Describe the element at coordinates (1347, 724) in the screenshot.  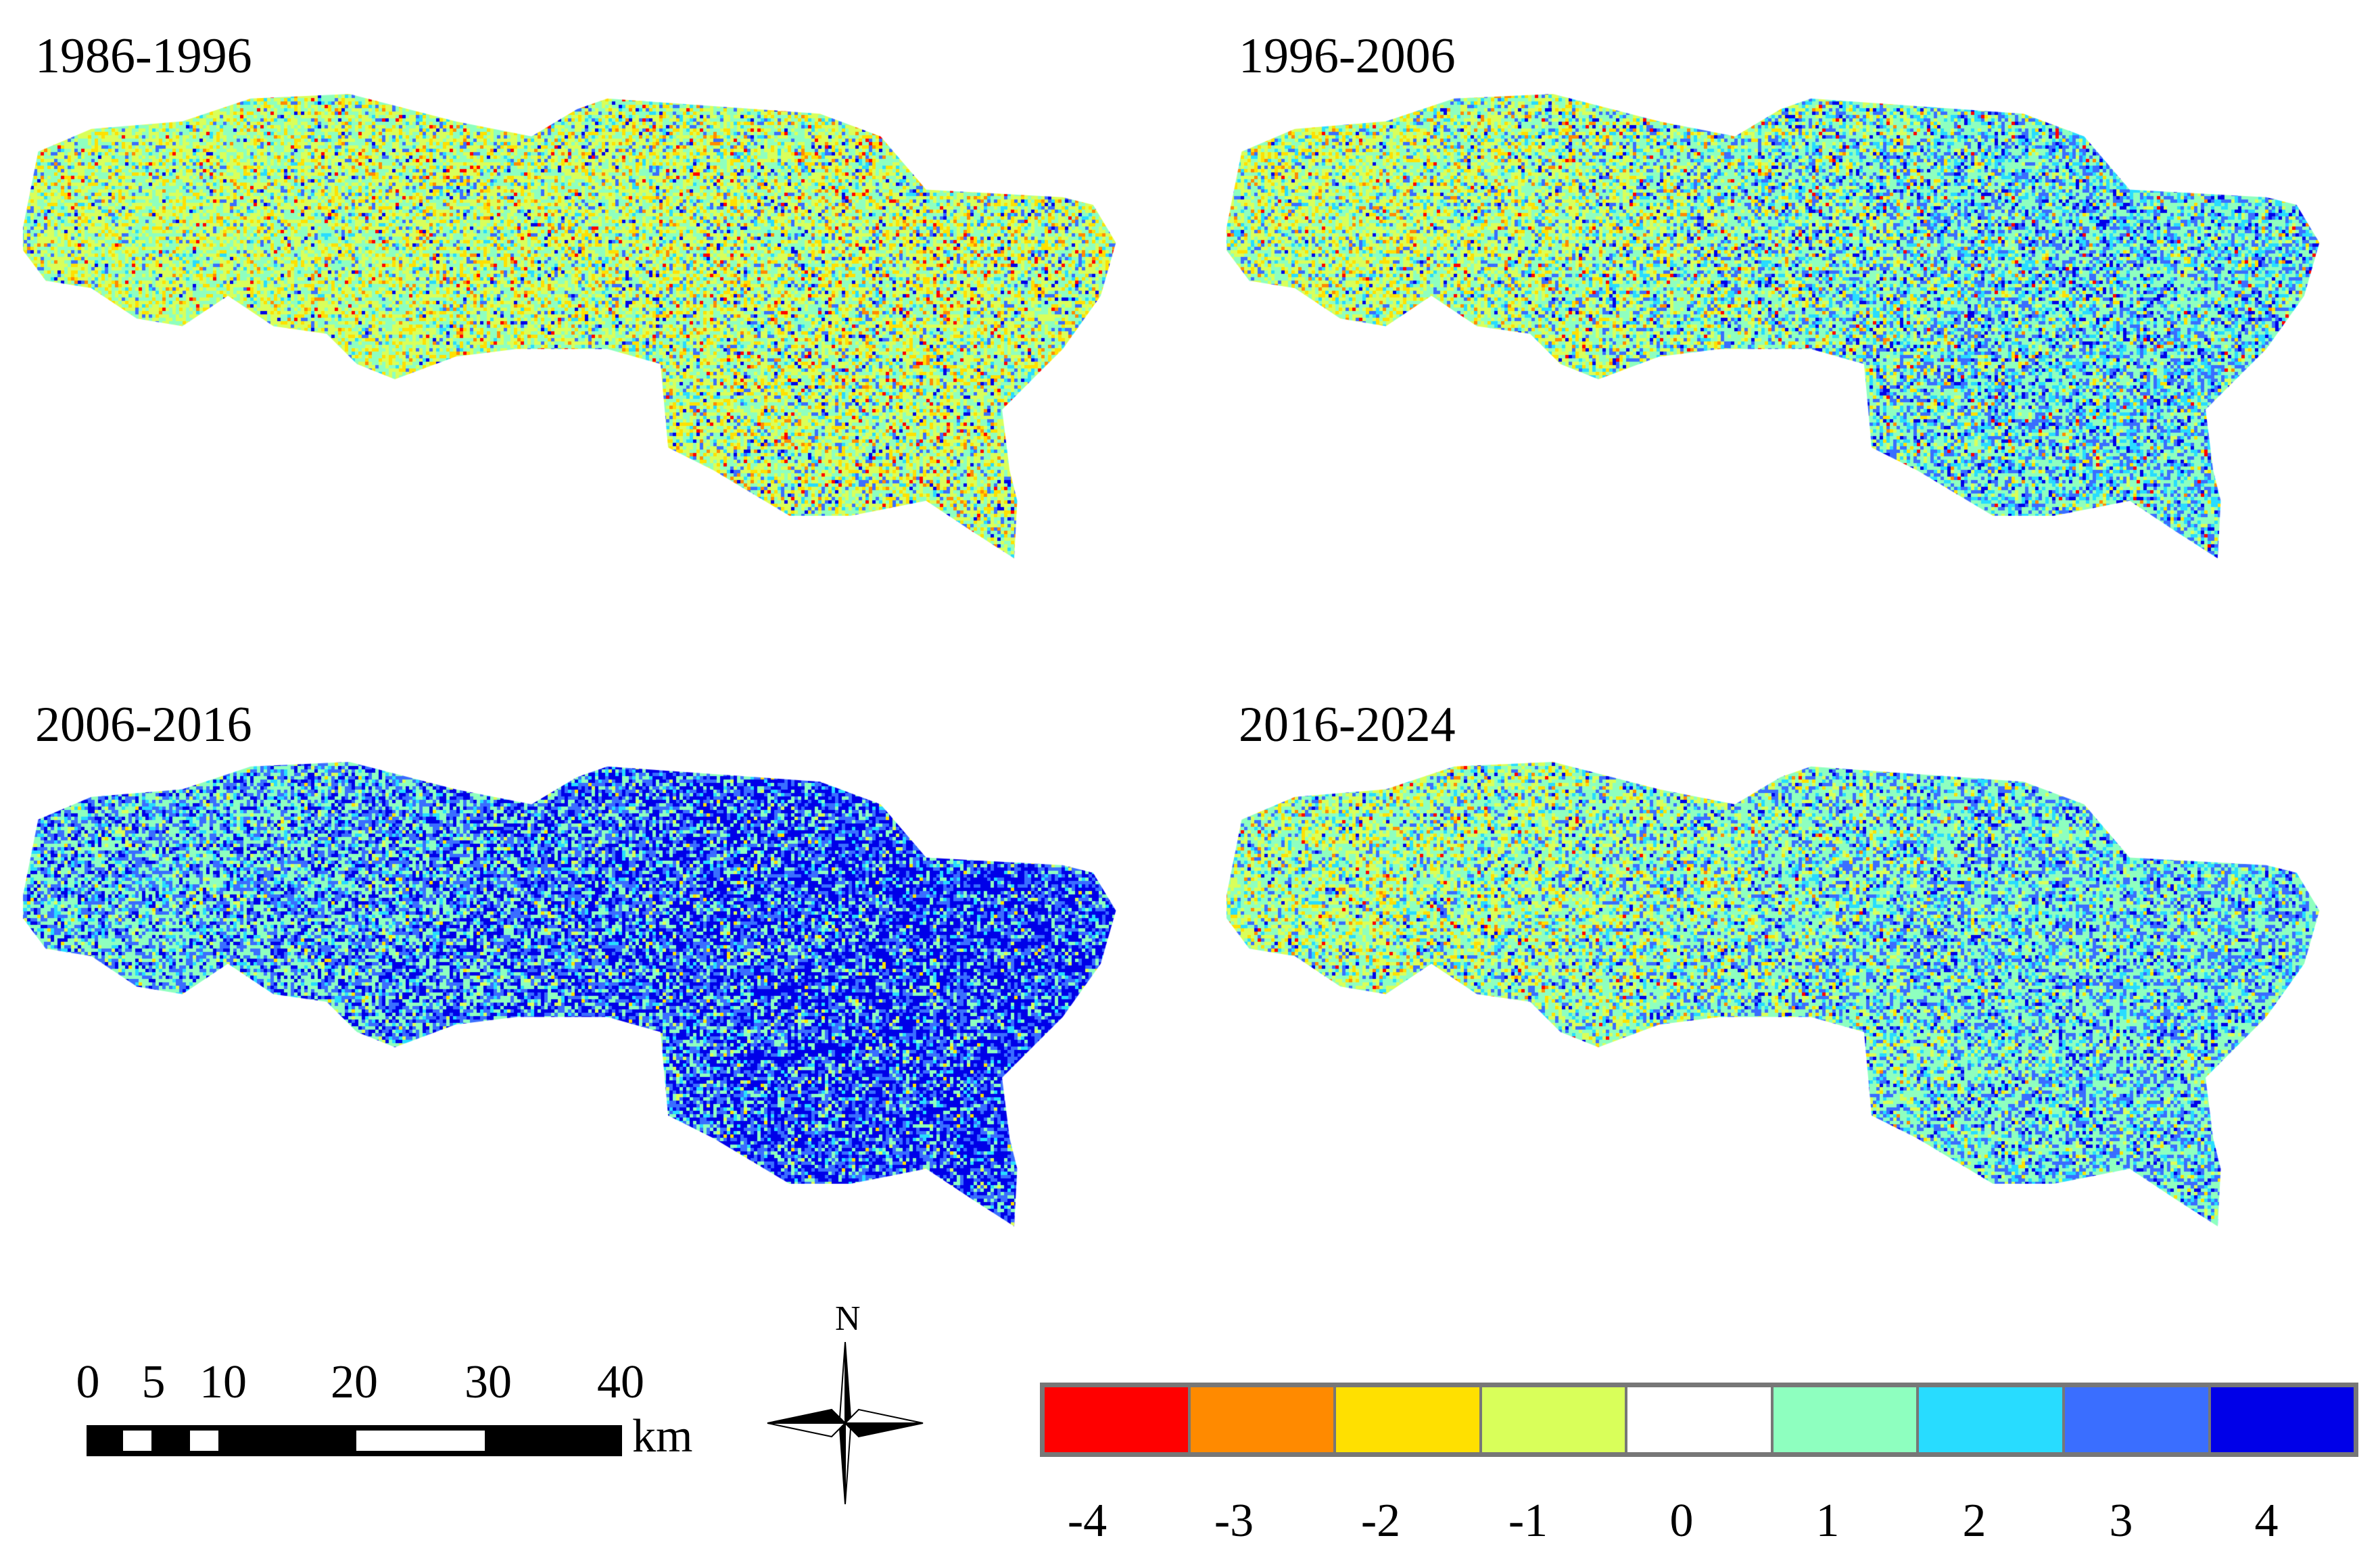
I see `panel-title-2016-2024: 2016-2024` at that location.